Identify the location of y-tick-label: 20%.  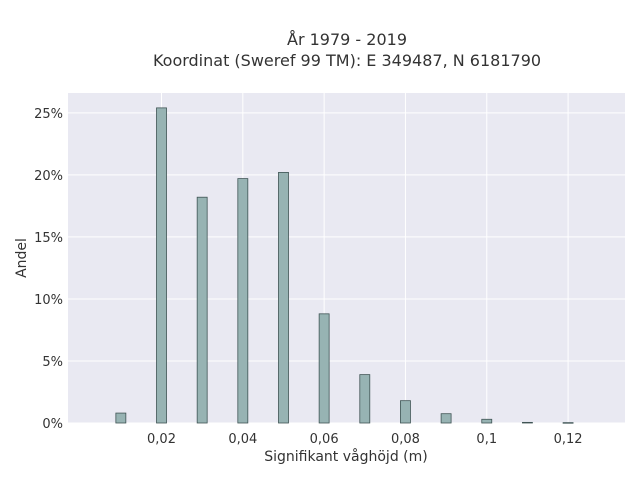
(48, 176).